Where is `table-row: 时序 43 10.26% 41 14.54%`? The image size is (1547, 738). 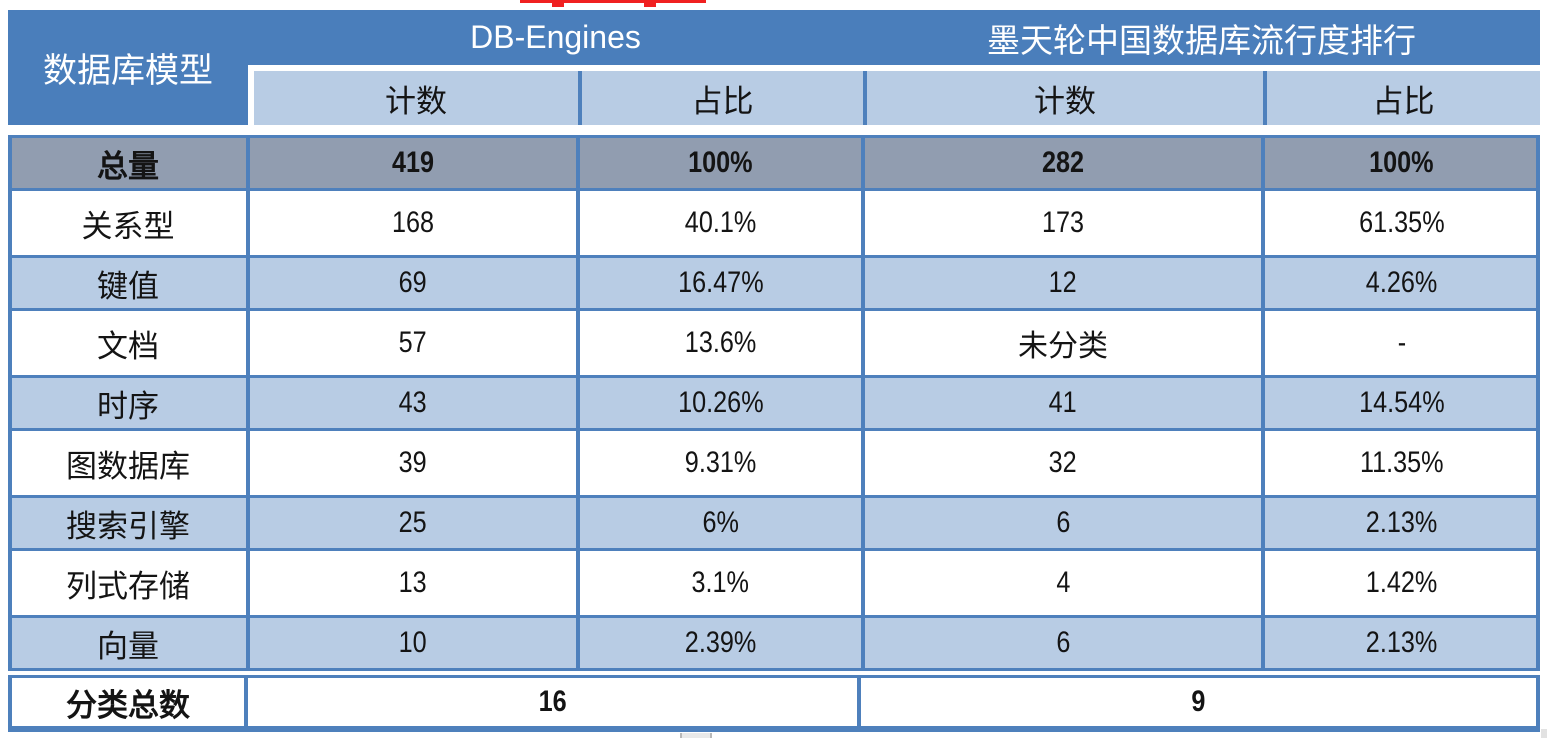 table-row: 时序 43 10.26% 41 14.54% is located at coordinates (774, 403).